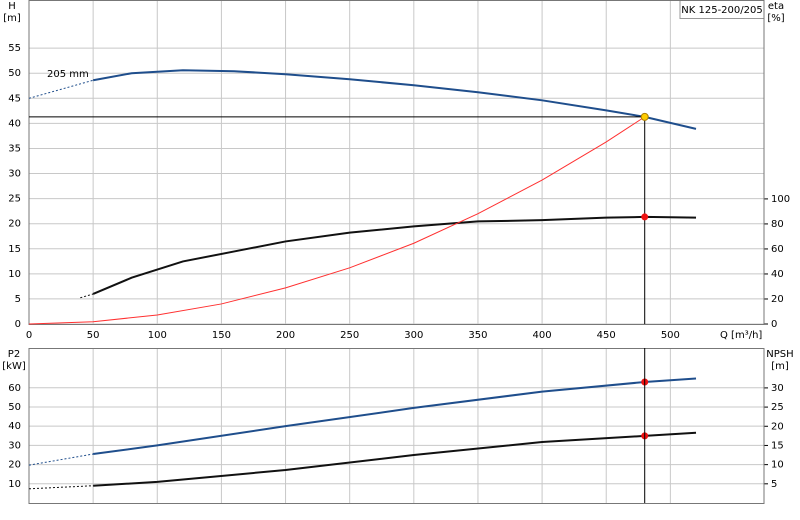  Describe the element at coordinates (606, 335) in the screenshot. I see `x-tick-label: 450` at that location.